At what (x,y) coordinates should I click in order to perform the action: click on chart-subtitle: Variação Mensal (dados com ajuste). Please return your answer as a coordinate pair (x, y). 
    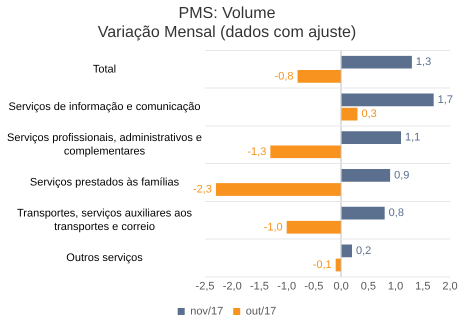
    Looking at the image, I should click on (227, 33).